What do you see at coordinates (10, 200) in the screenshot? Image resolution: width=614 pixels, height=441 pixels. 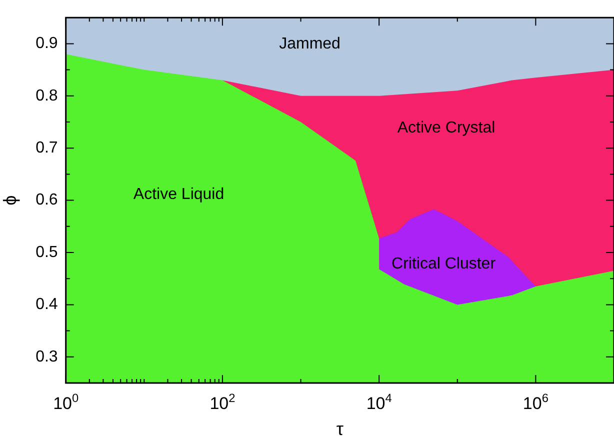 I see `y-axis-title: ϕ` at bounding box center [10, 200].